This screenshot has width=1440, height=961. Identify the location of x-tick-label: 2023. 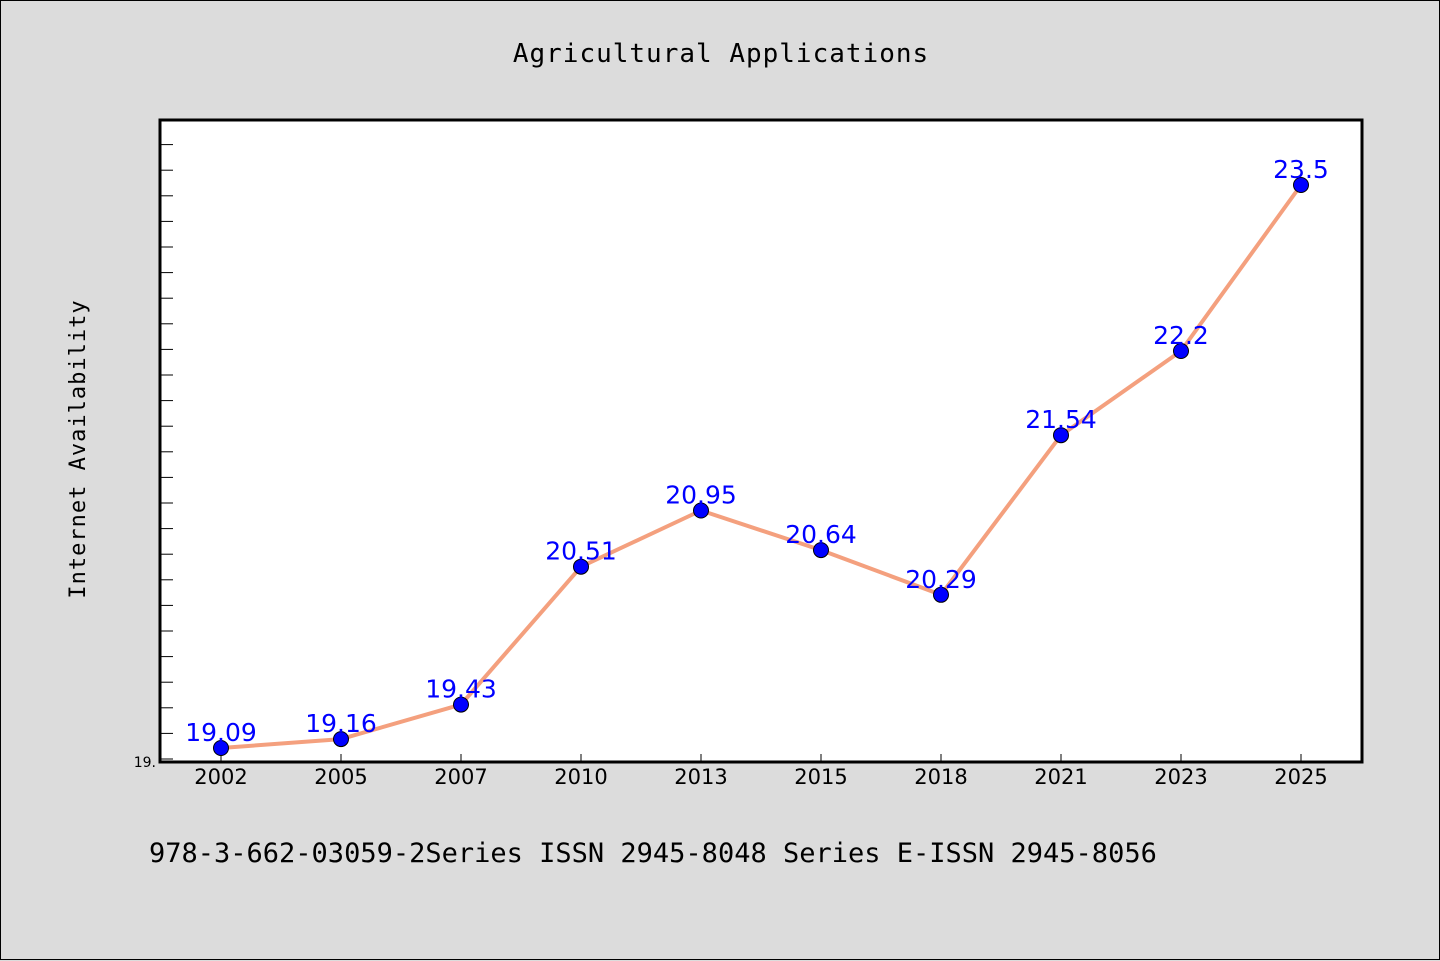
(1180, 777).